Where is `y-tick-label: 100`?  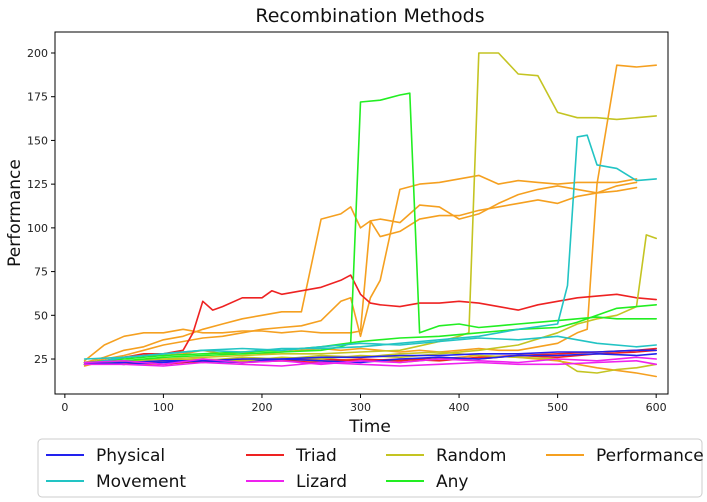
y-tick-label: 100 is located at coordinates (37, 228).